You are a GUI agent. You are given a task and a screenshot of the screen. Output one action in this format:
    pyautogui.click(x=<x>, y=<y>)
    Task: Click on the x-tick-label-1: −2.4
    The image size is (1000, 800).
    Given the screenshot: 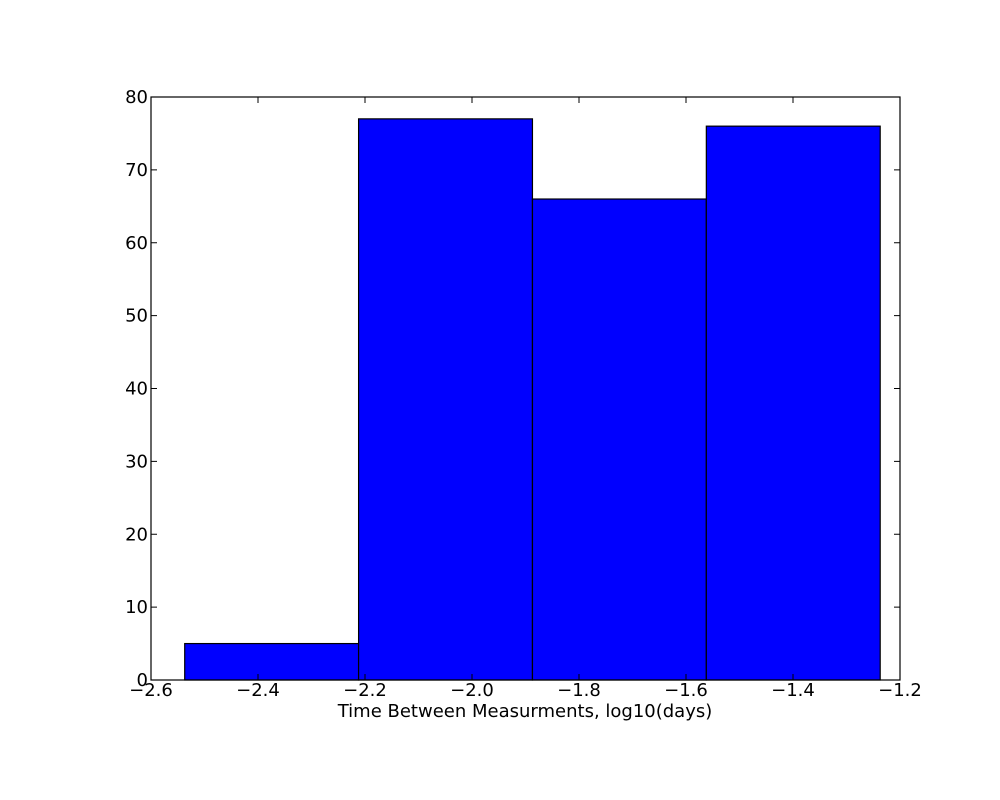 What is the action you would take?
    pyautogui.click(x=258, y=690)
    